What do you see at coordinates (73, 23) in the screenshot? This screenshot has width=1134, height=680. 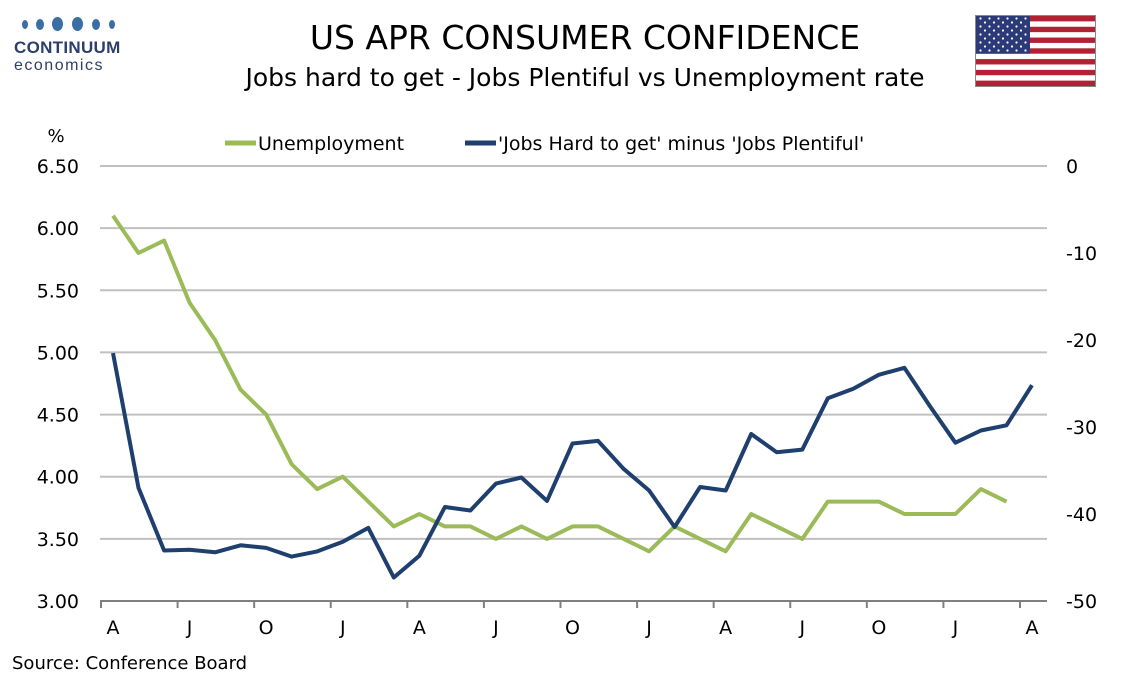 I see `logo-dots-icon` at bounding box center [73, 23].